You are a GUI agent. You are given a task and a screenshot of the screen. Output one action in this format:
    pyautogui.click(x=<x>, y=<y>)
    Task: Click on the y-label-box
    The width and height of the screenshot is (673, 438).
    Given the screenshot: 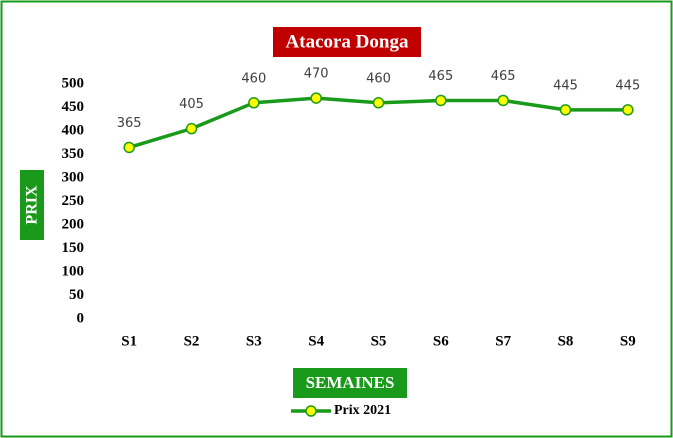 What is the action you would take?
    pyautogui.click(x=32, y=205)
    